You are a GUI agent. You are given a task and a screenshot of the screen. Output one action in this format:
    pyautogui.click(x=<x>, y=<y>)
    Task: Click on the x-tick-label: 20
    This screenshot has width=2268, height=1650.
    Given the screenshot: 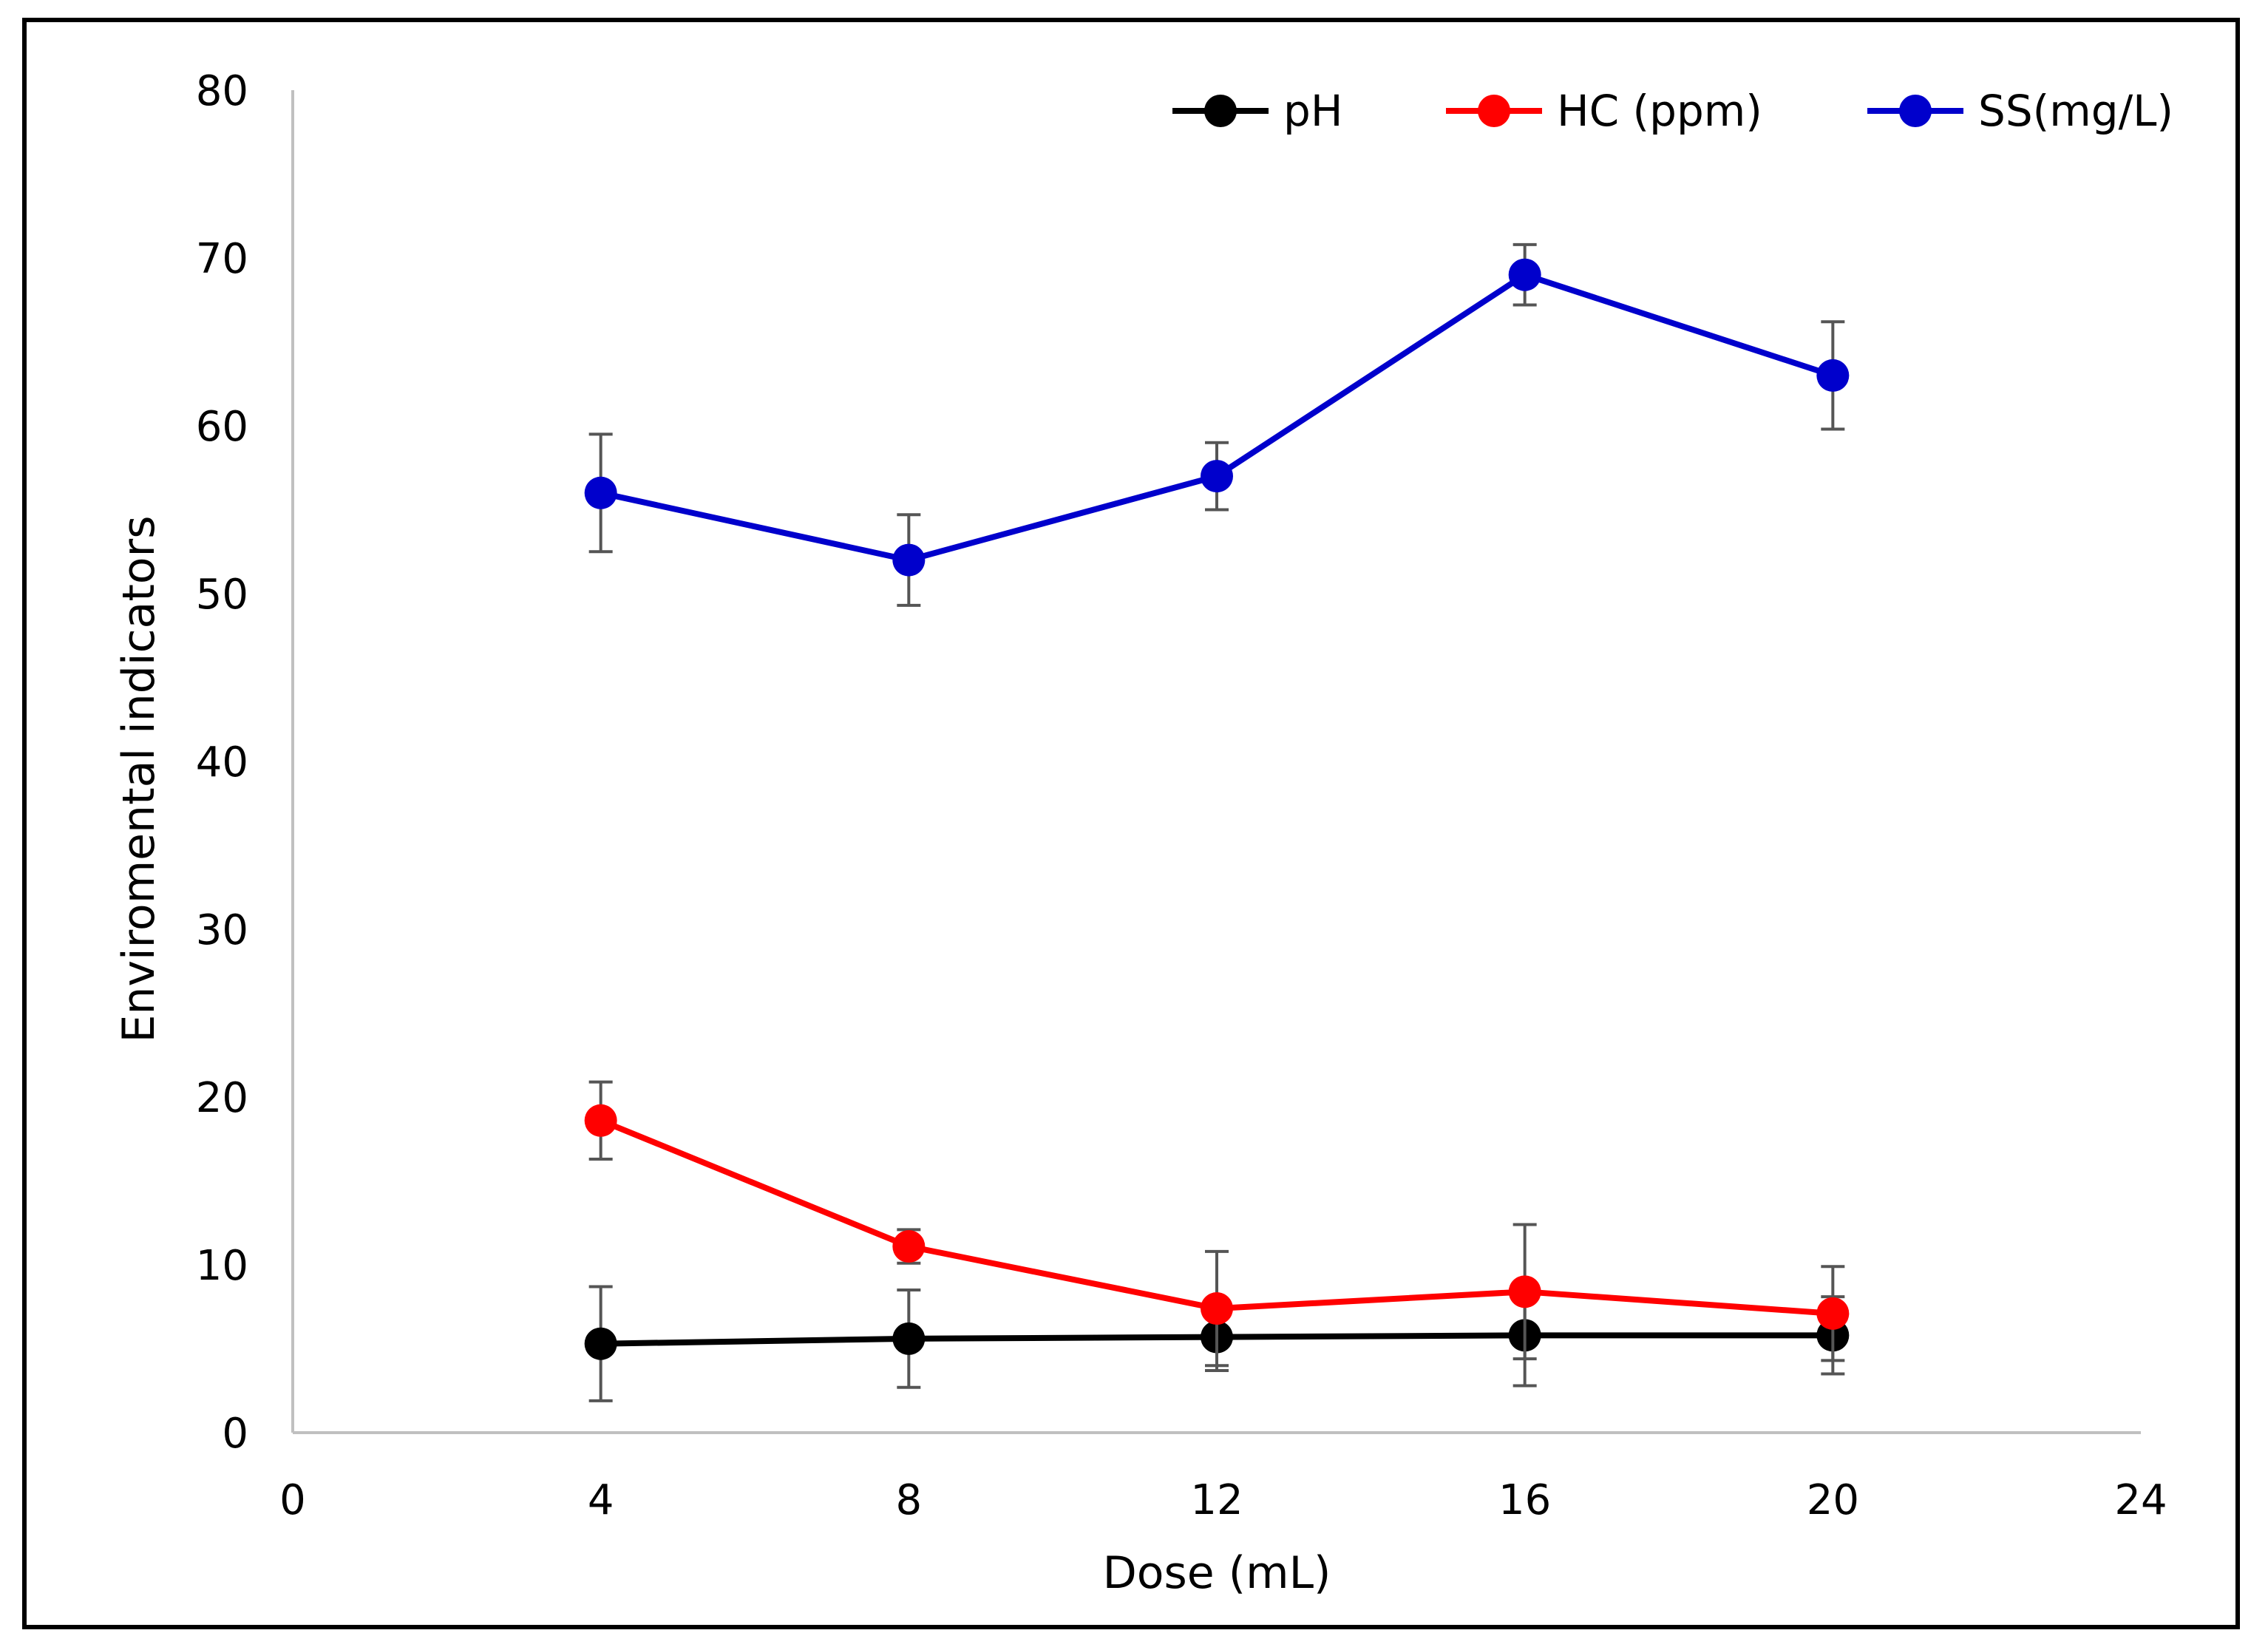 What is the action you would take?
    pyautogui.click(x=1833, y=1500)
    